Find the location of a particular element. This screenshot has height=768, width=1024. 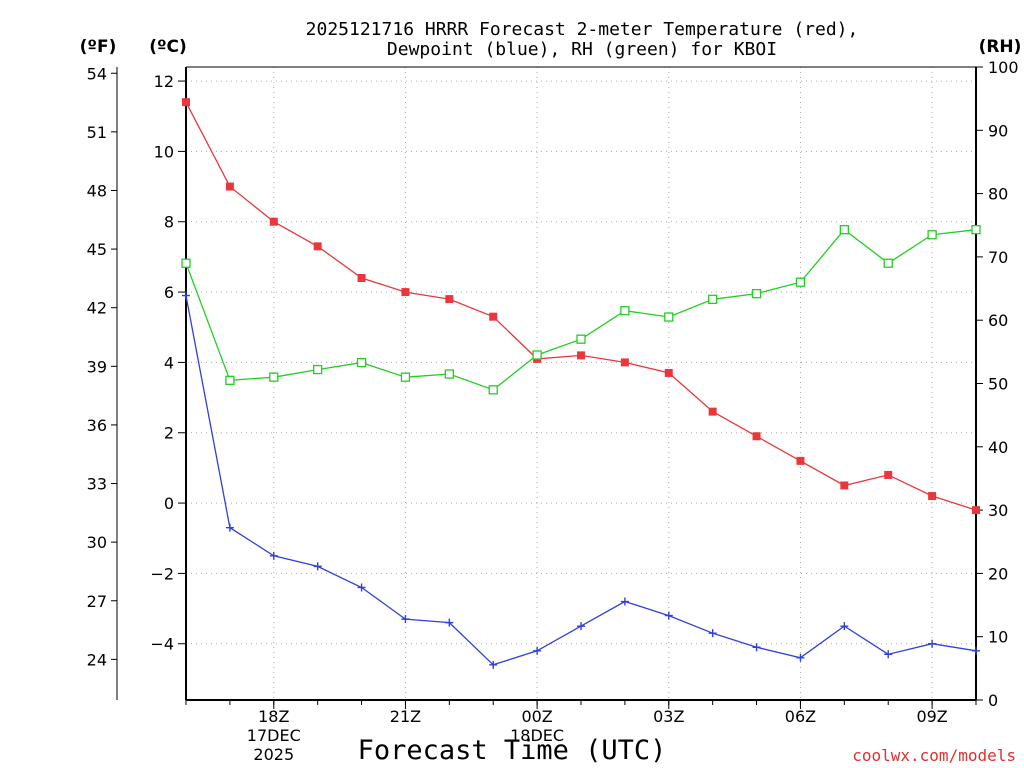

chart-subtitle: Dewpoint (blue), RH (green) for KBOI is located at coordinates (582, 49).